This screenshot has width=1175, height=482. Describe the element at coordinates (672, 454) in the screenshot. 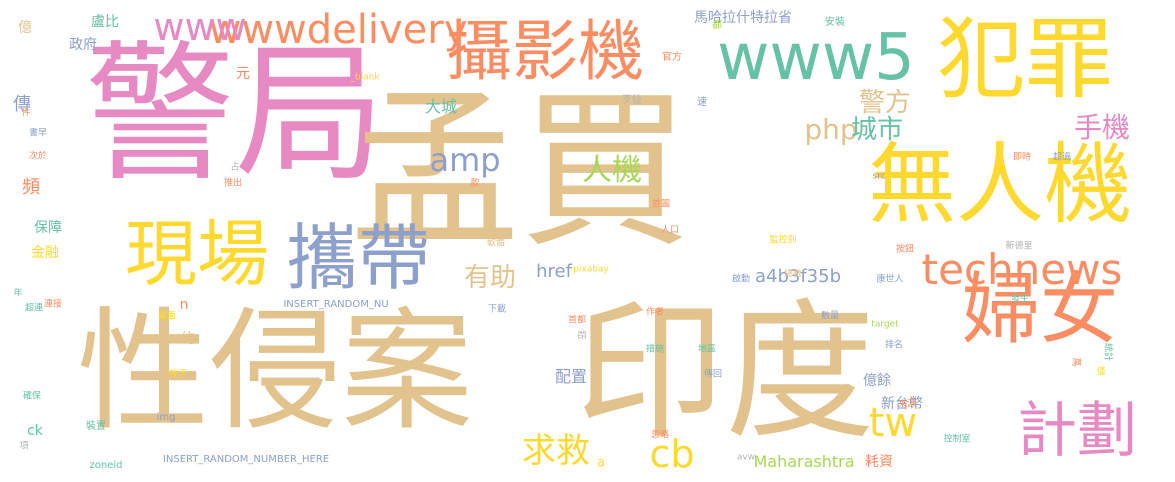

I see `word: cb` at that location.